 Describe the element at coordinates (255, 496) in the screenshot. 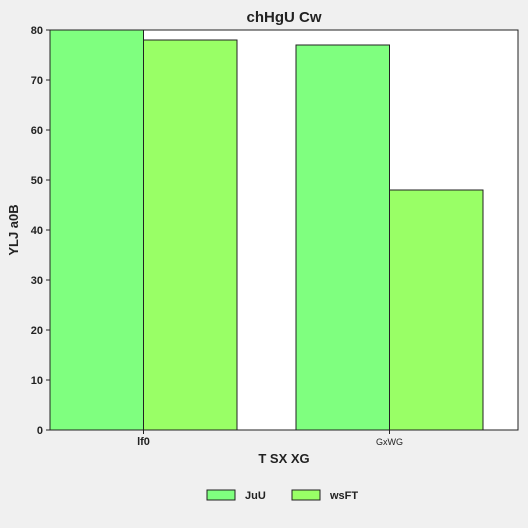

I see `legend-label-JuU: JuU` at that location.